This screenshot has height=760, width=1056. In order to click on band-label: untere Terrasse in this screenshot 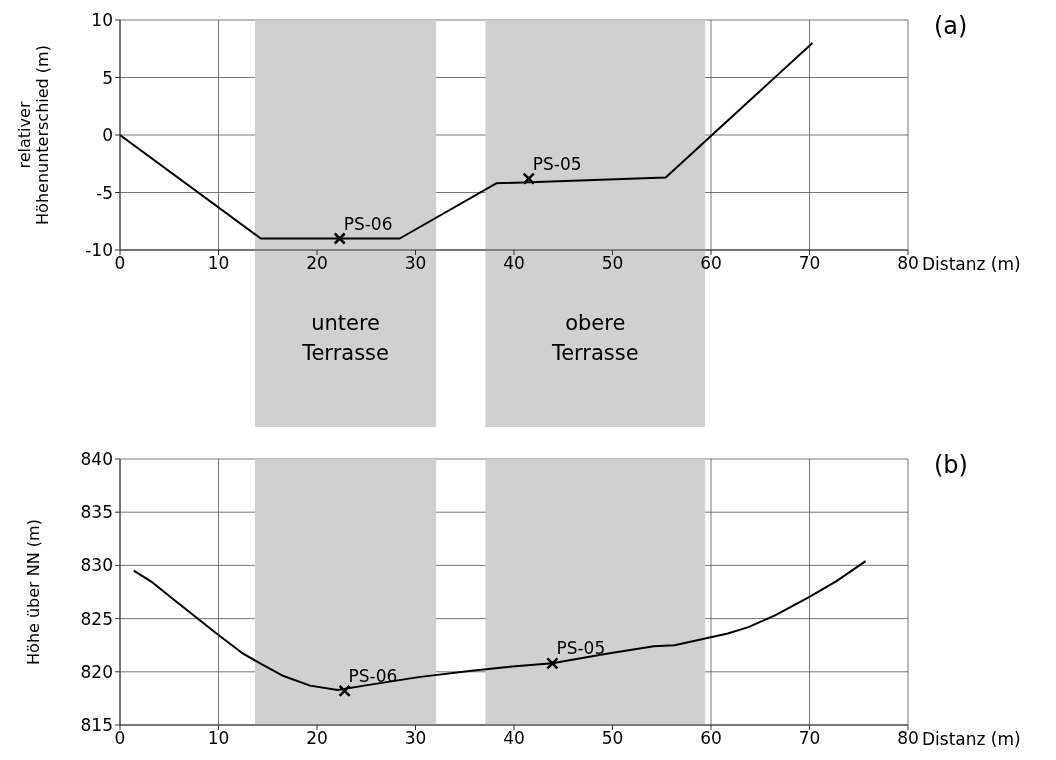, I will do `click(345, 337)`.